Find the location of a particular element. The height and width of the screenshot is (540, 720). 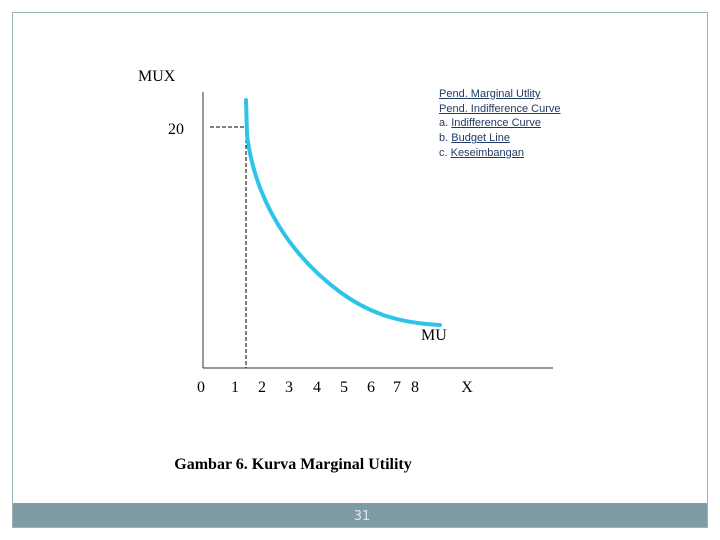

x-label: 5 is located at coordinates (344, 387).